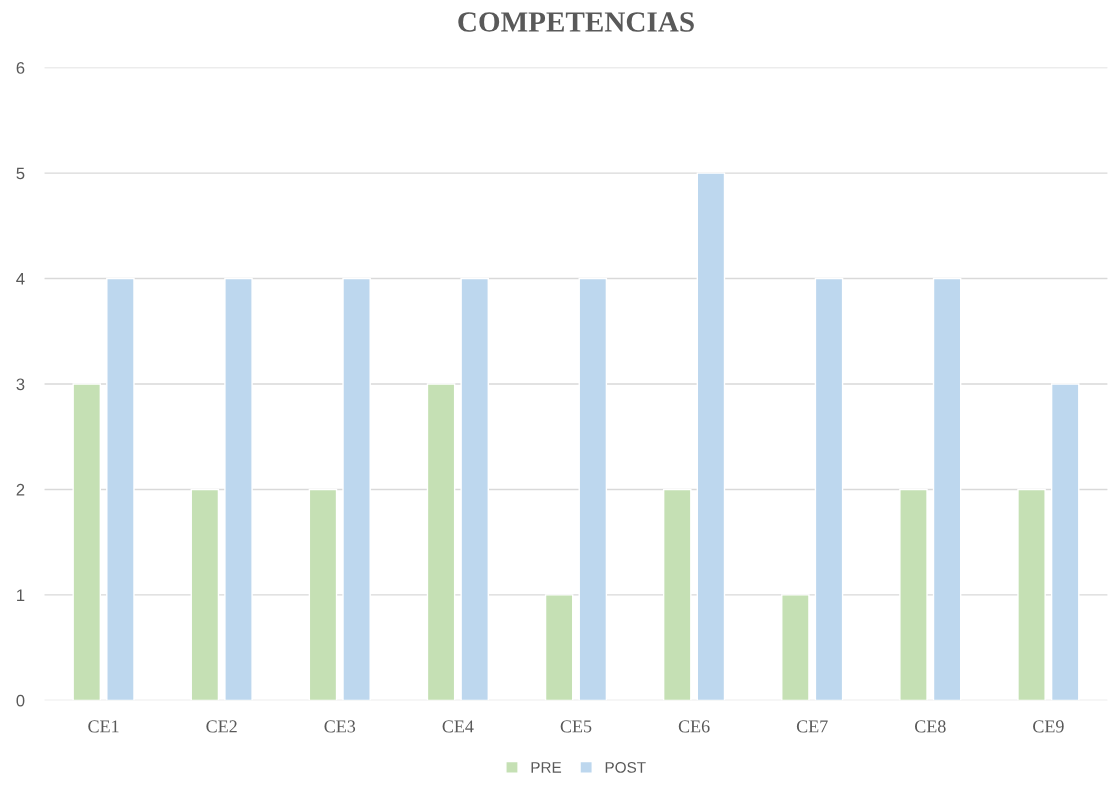 Image resolution: width=1113 pixels, height=805 pixels. What do you see at coordinates (21, 595) in the screenshot?
I see `y-tick-label: 1` at bounding box center [21, 595].